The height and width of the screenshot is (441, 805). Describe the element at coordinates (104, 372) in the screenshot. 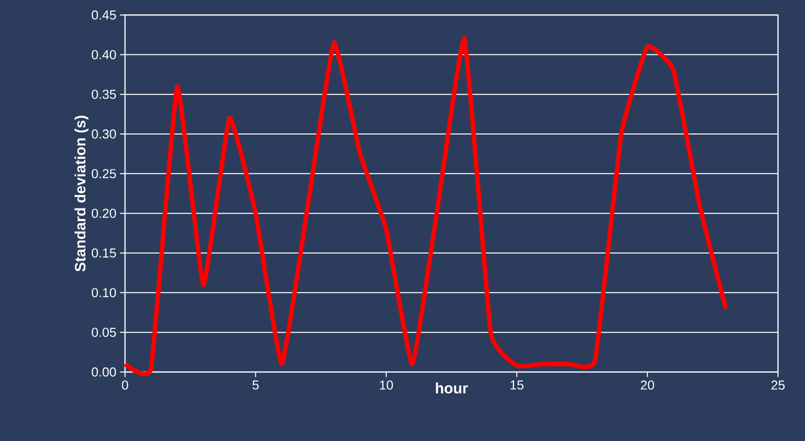

I see `y-tick-label: 0.00` at that location.